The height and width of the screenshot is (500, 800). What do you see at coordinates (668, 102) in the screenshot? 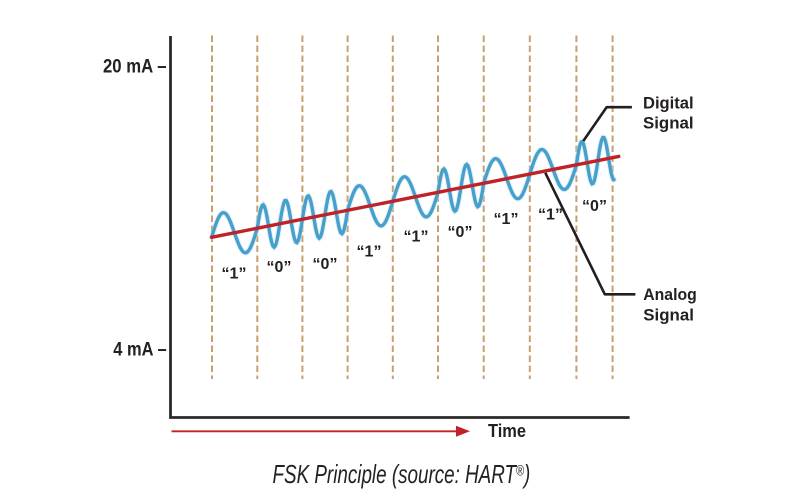
I see `svg-text: Digital` at bounding box center [668, 102].